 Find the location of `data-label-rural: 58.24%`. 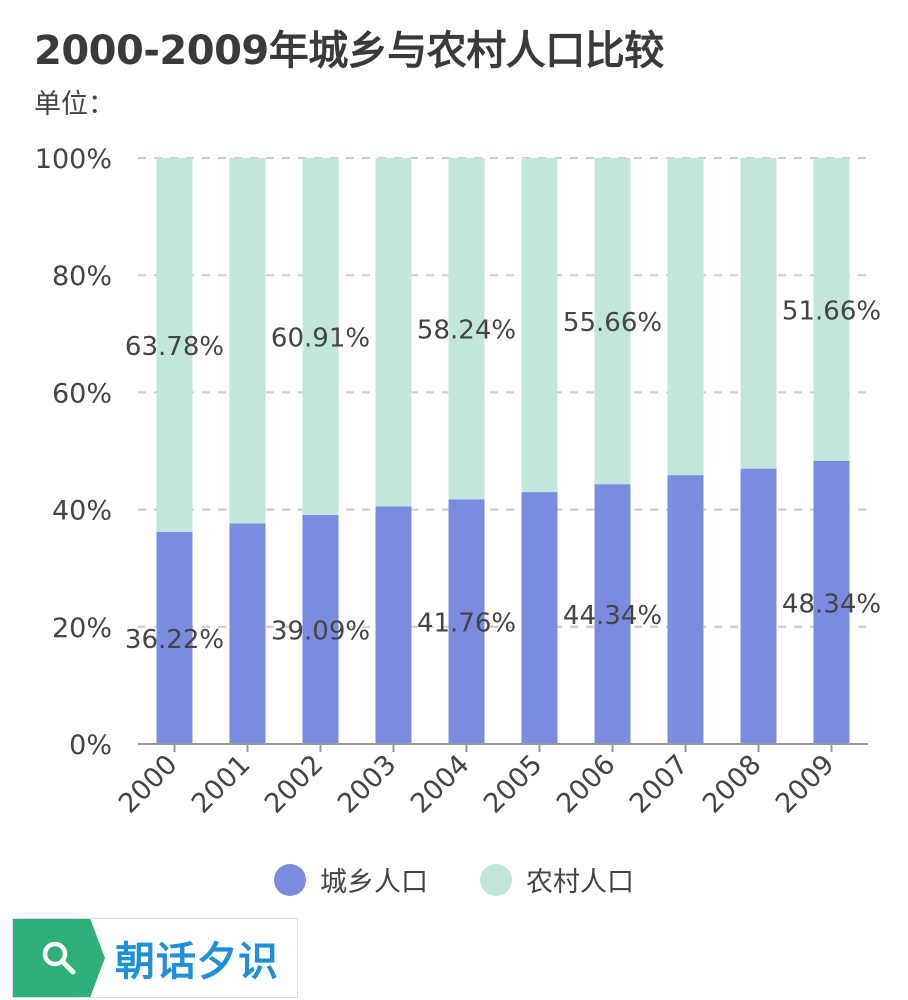

data-label-rural: 58.24% is located at coordinates (466, 331).